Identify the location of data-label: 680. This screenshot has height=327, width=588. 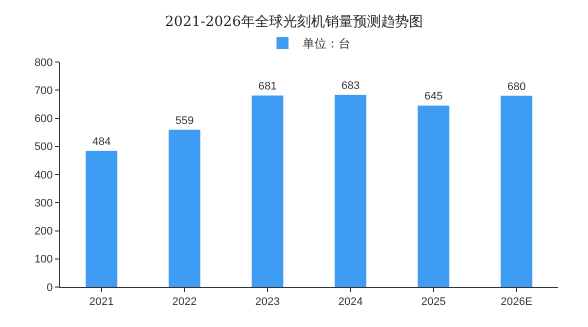
(516, 86).